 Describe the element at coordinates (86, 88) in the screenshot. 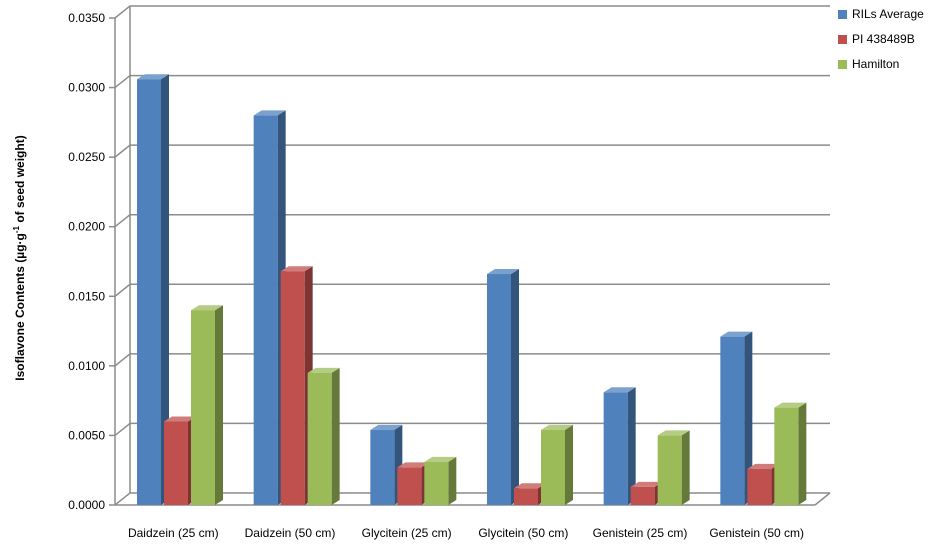

I see `y-tick-label: 0.0300` at that location.